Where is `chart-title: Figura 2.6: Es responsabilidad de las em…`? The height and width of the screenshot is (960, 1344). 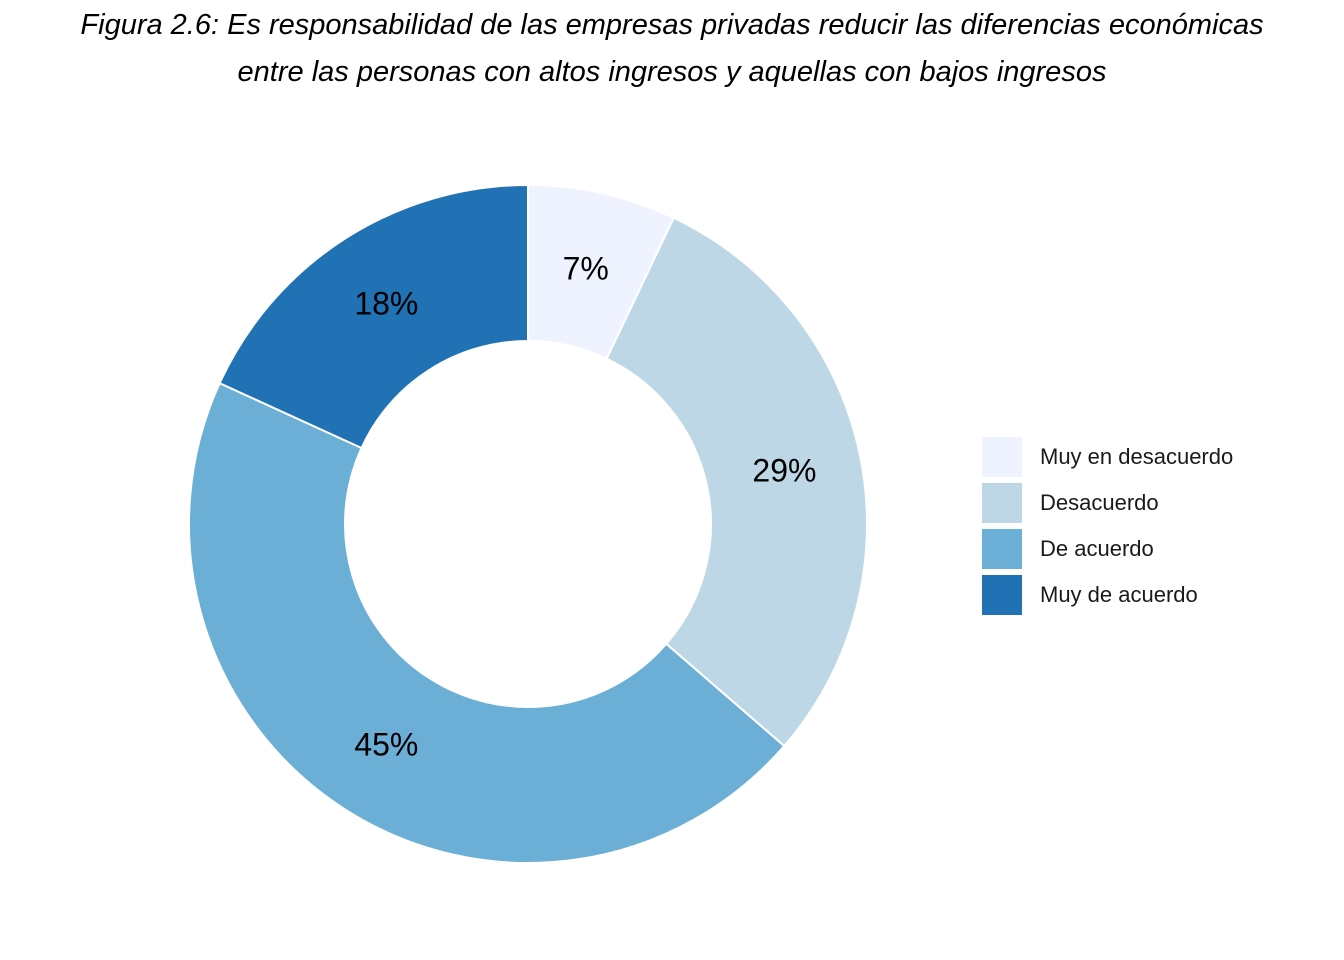 chart-title: Figura 2.6: Es responsabilidad de las em… is located at coordinates (672, 49).